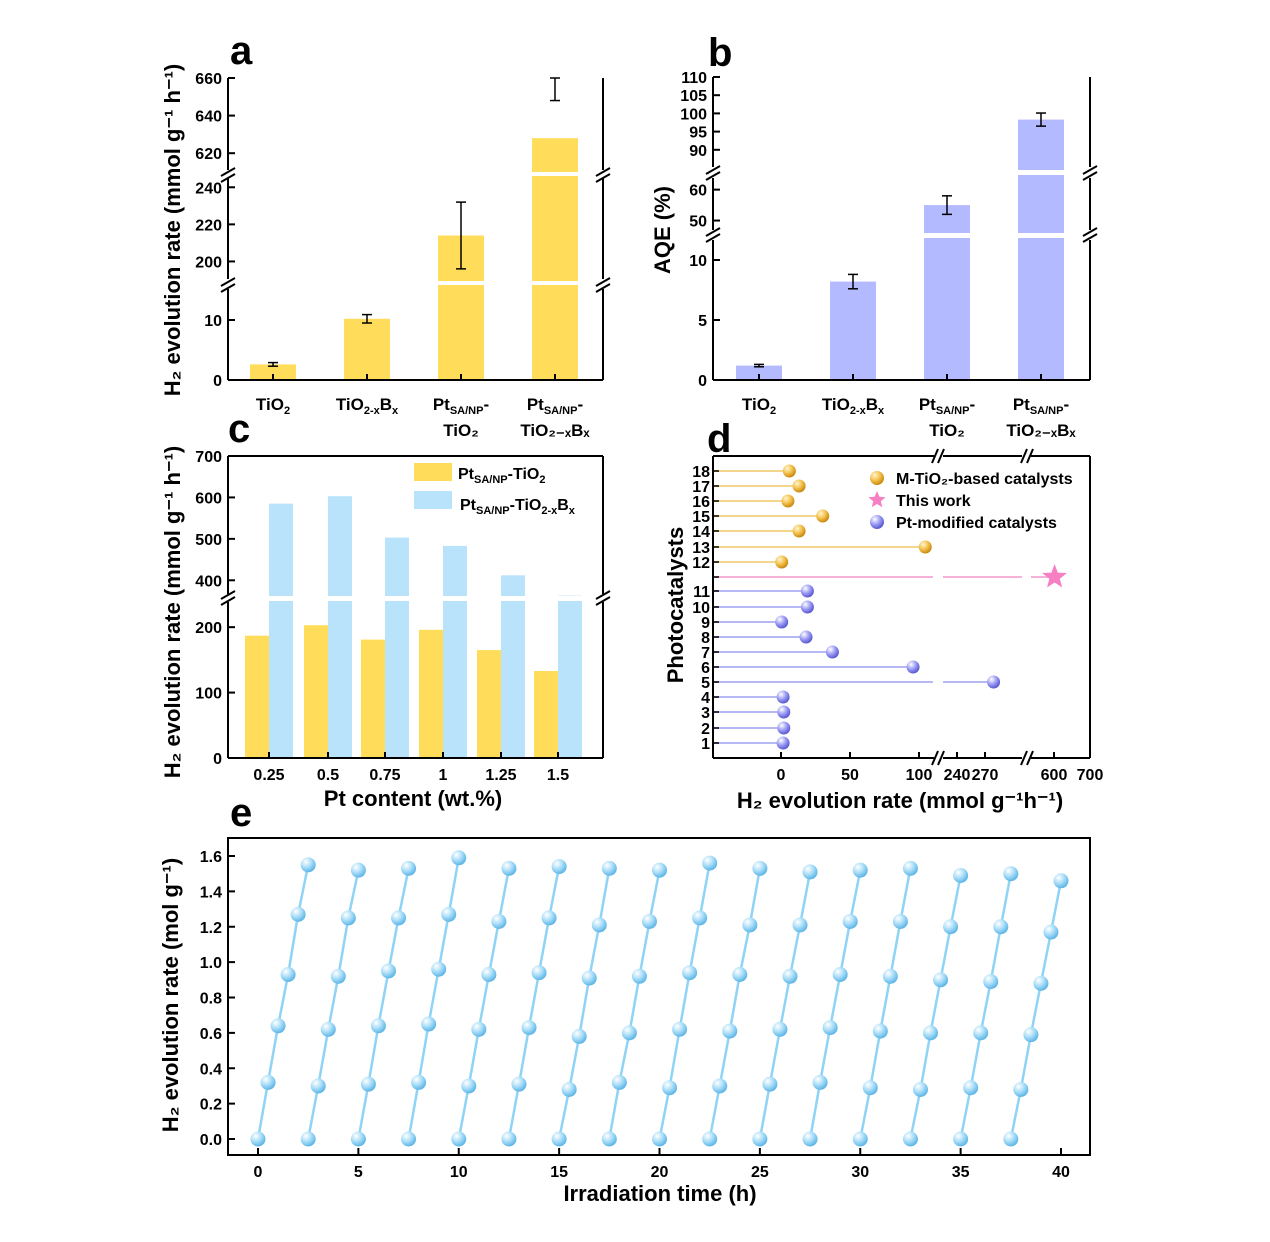 The image size is (1270, 1242). Describe the element at coordinates (919, 775) in the screenshot. I see `xtick-label-d: 100` at that location.